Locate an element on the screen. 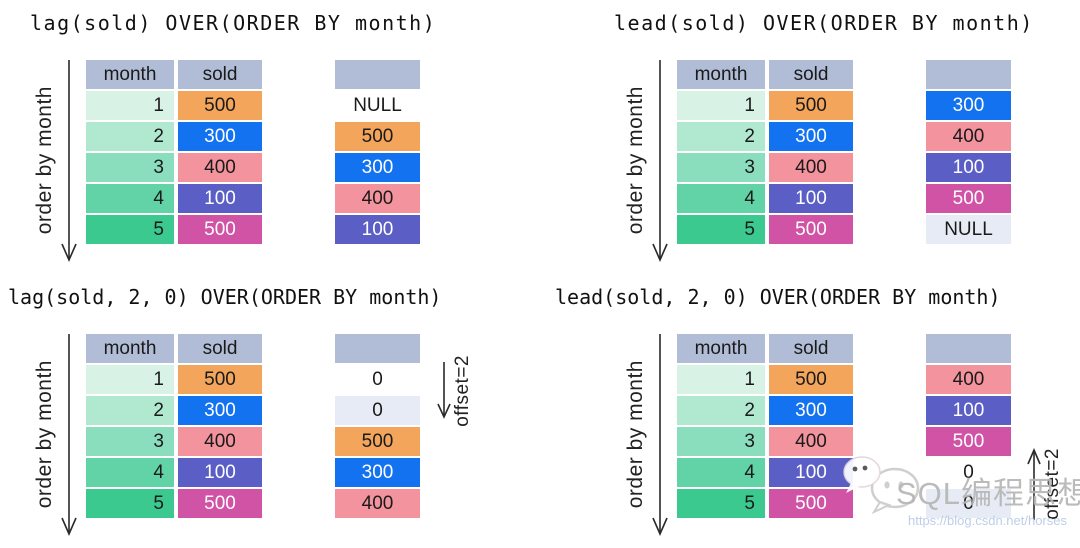  panel-title: lag(sold, 2, 0) OVER(ORDER BY month) is located at coordinates (225, 297).